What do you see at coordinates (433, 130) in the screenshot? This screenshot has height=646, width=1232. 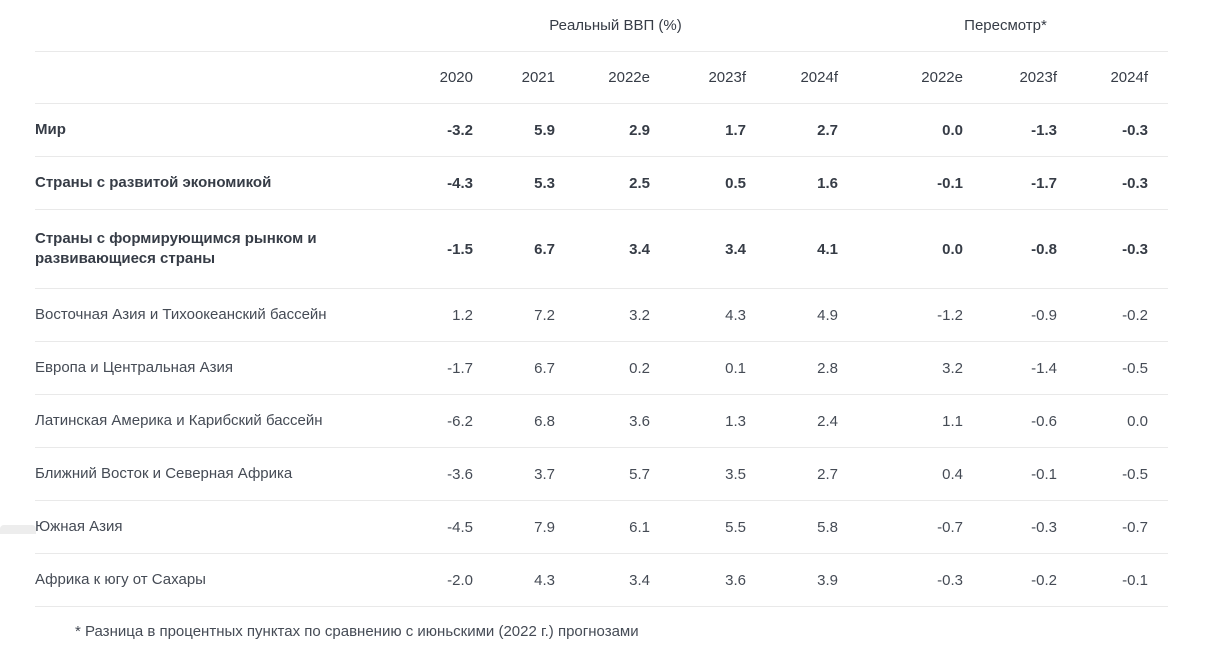 I see `cell-value: -3.2` at bounding box center [433, 130].